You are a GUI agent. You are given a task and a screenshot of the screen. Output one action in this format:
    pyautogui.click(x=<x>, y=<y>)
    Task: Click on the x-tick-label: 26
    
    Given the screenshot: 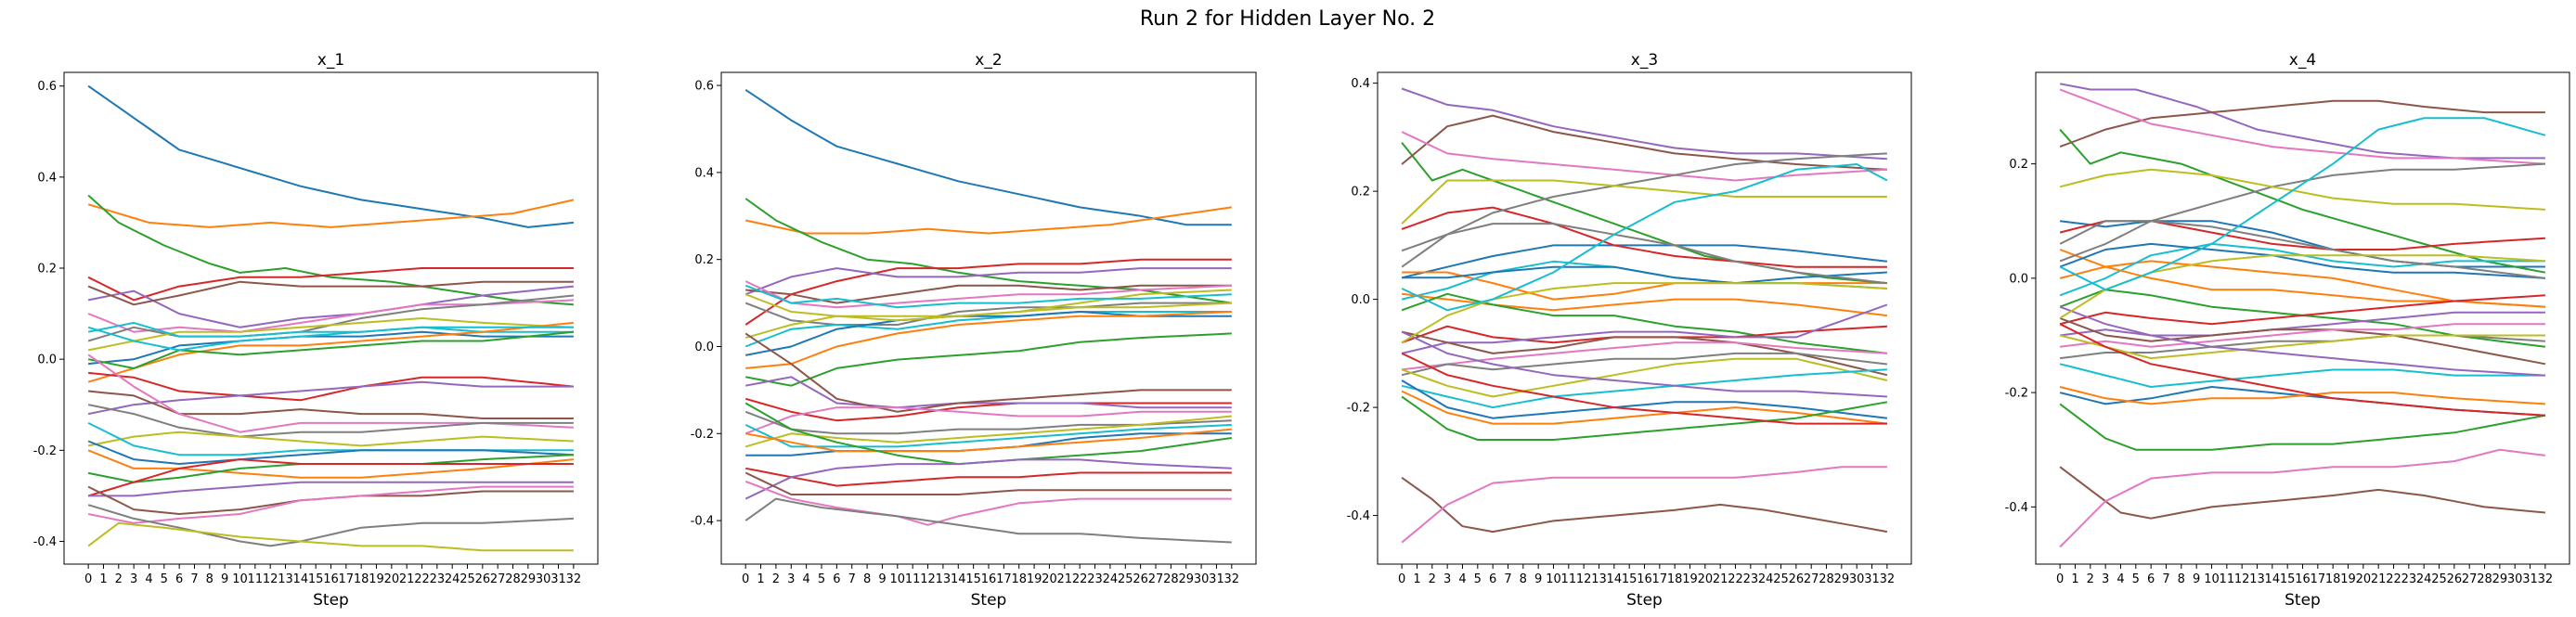 What is the action you would take?
    pyautogui.click(x=1797, y=579)
    